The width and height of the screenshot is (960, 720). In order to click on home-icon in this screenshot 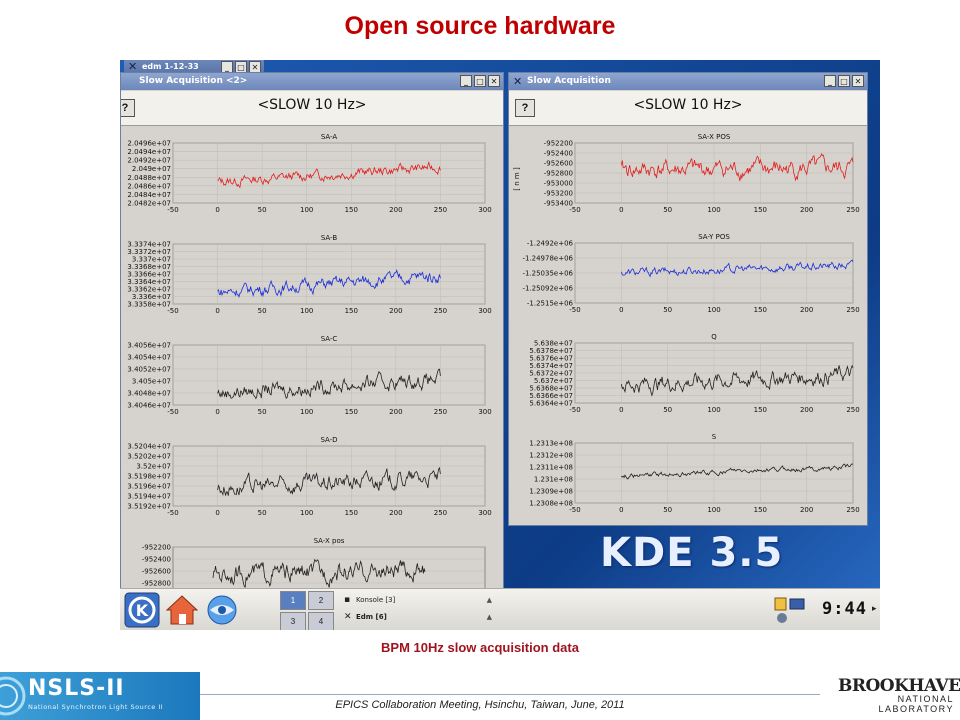, I will do `click(182, 610)`.